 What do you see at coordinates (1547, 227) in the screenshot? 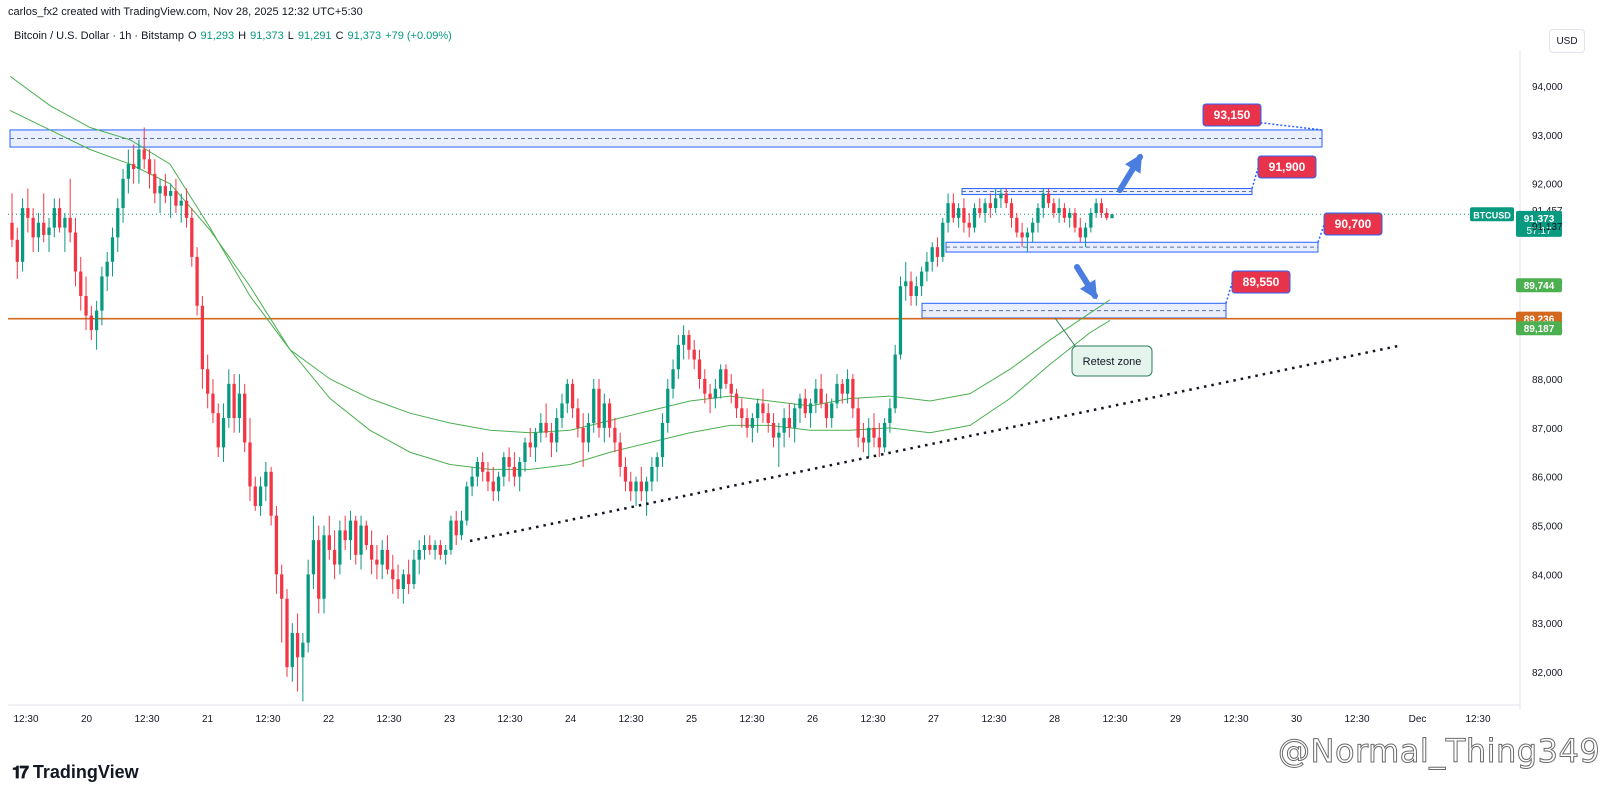
I see `price-tag-plain: 91,137` at bounding box center [1547, 227].